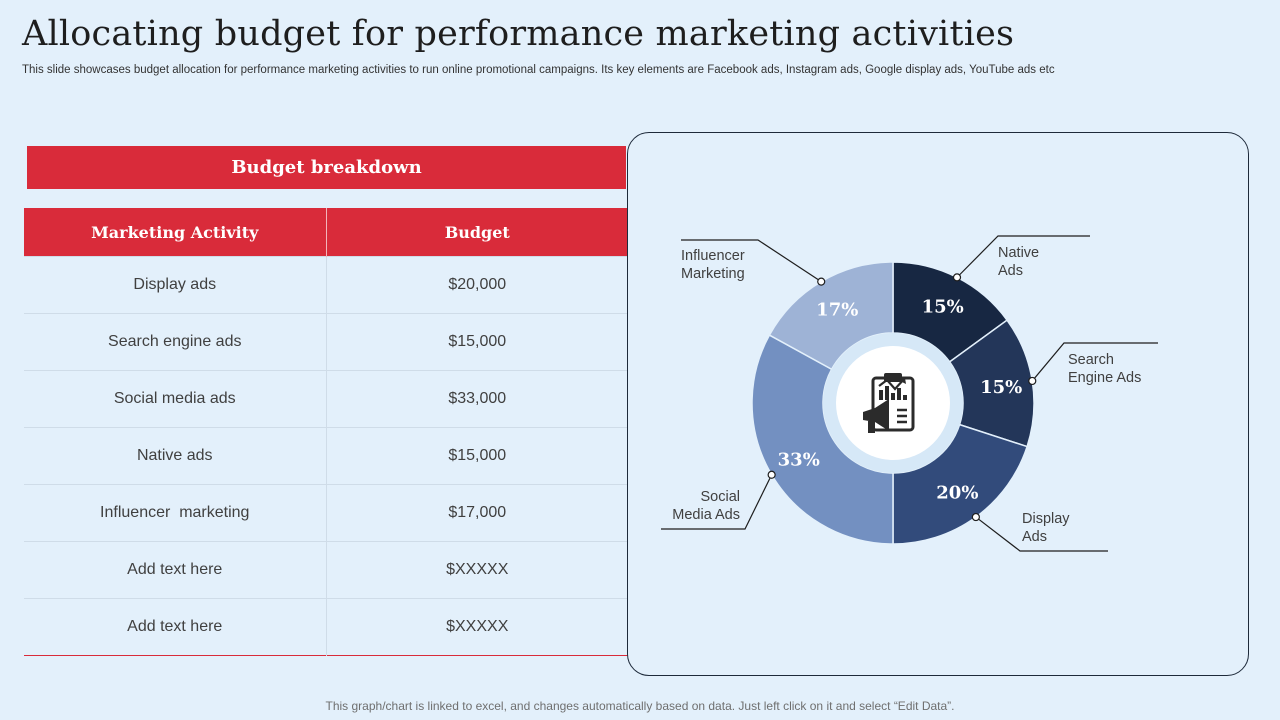 The image size is (1280, 720). Describe the element at coordinates (476, 285) in the screenshot. I see `budget-cell: $20,000` at that location.